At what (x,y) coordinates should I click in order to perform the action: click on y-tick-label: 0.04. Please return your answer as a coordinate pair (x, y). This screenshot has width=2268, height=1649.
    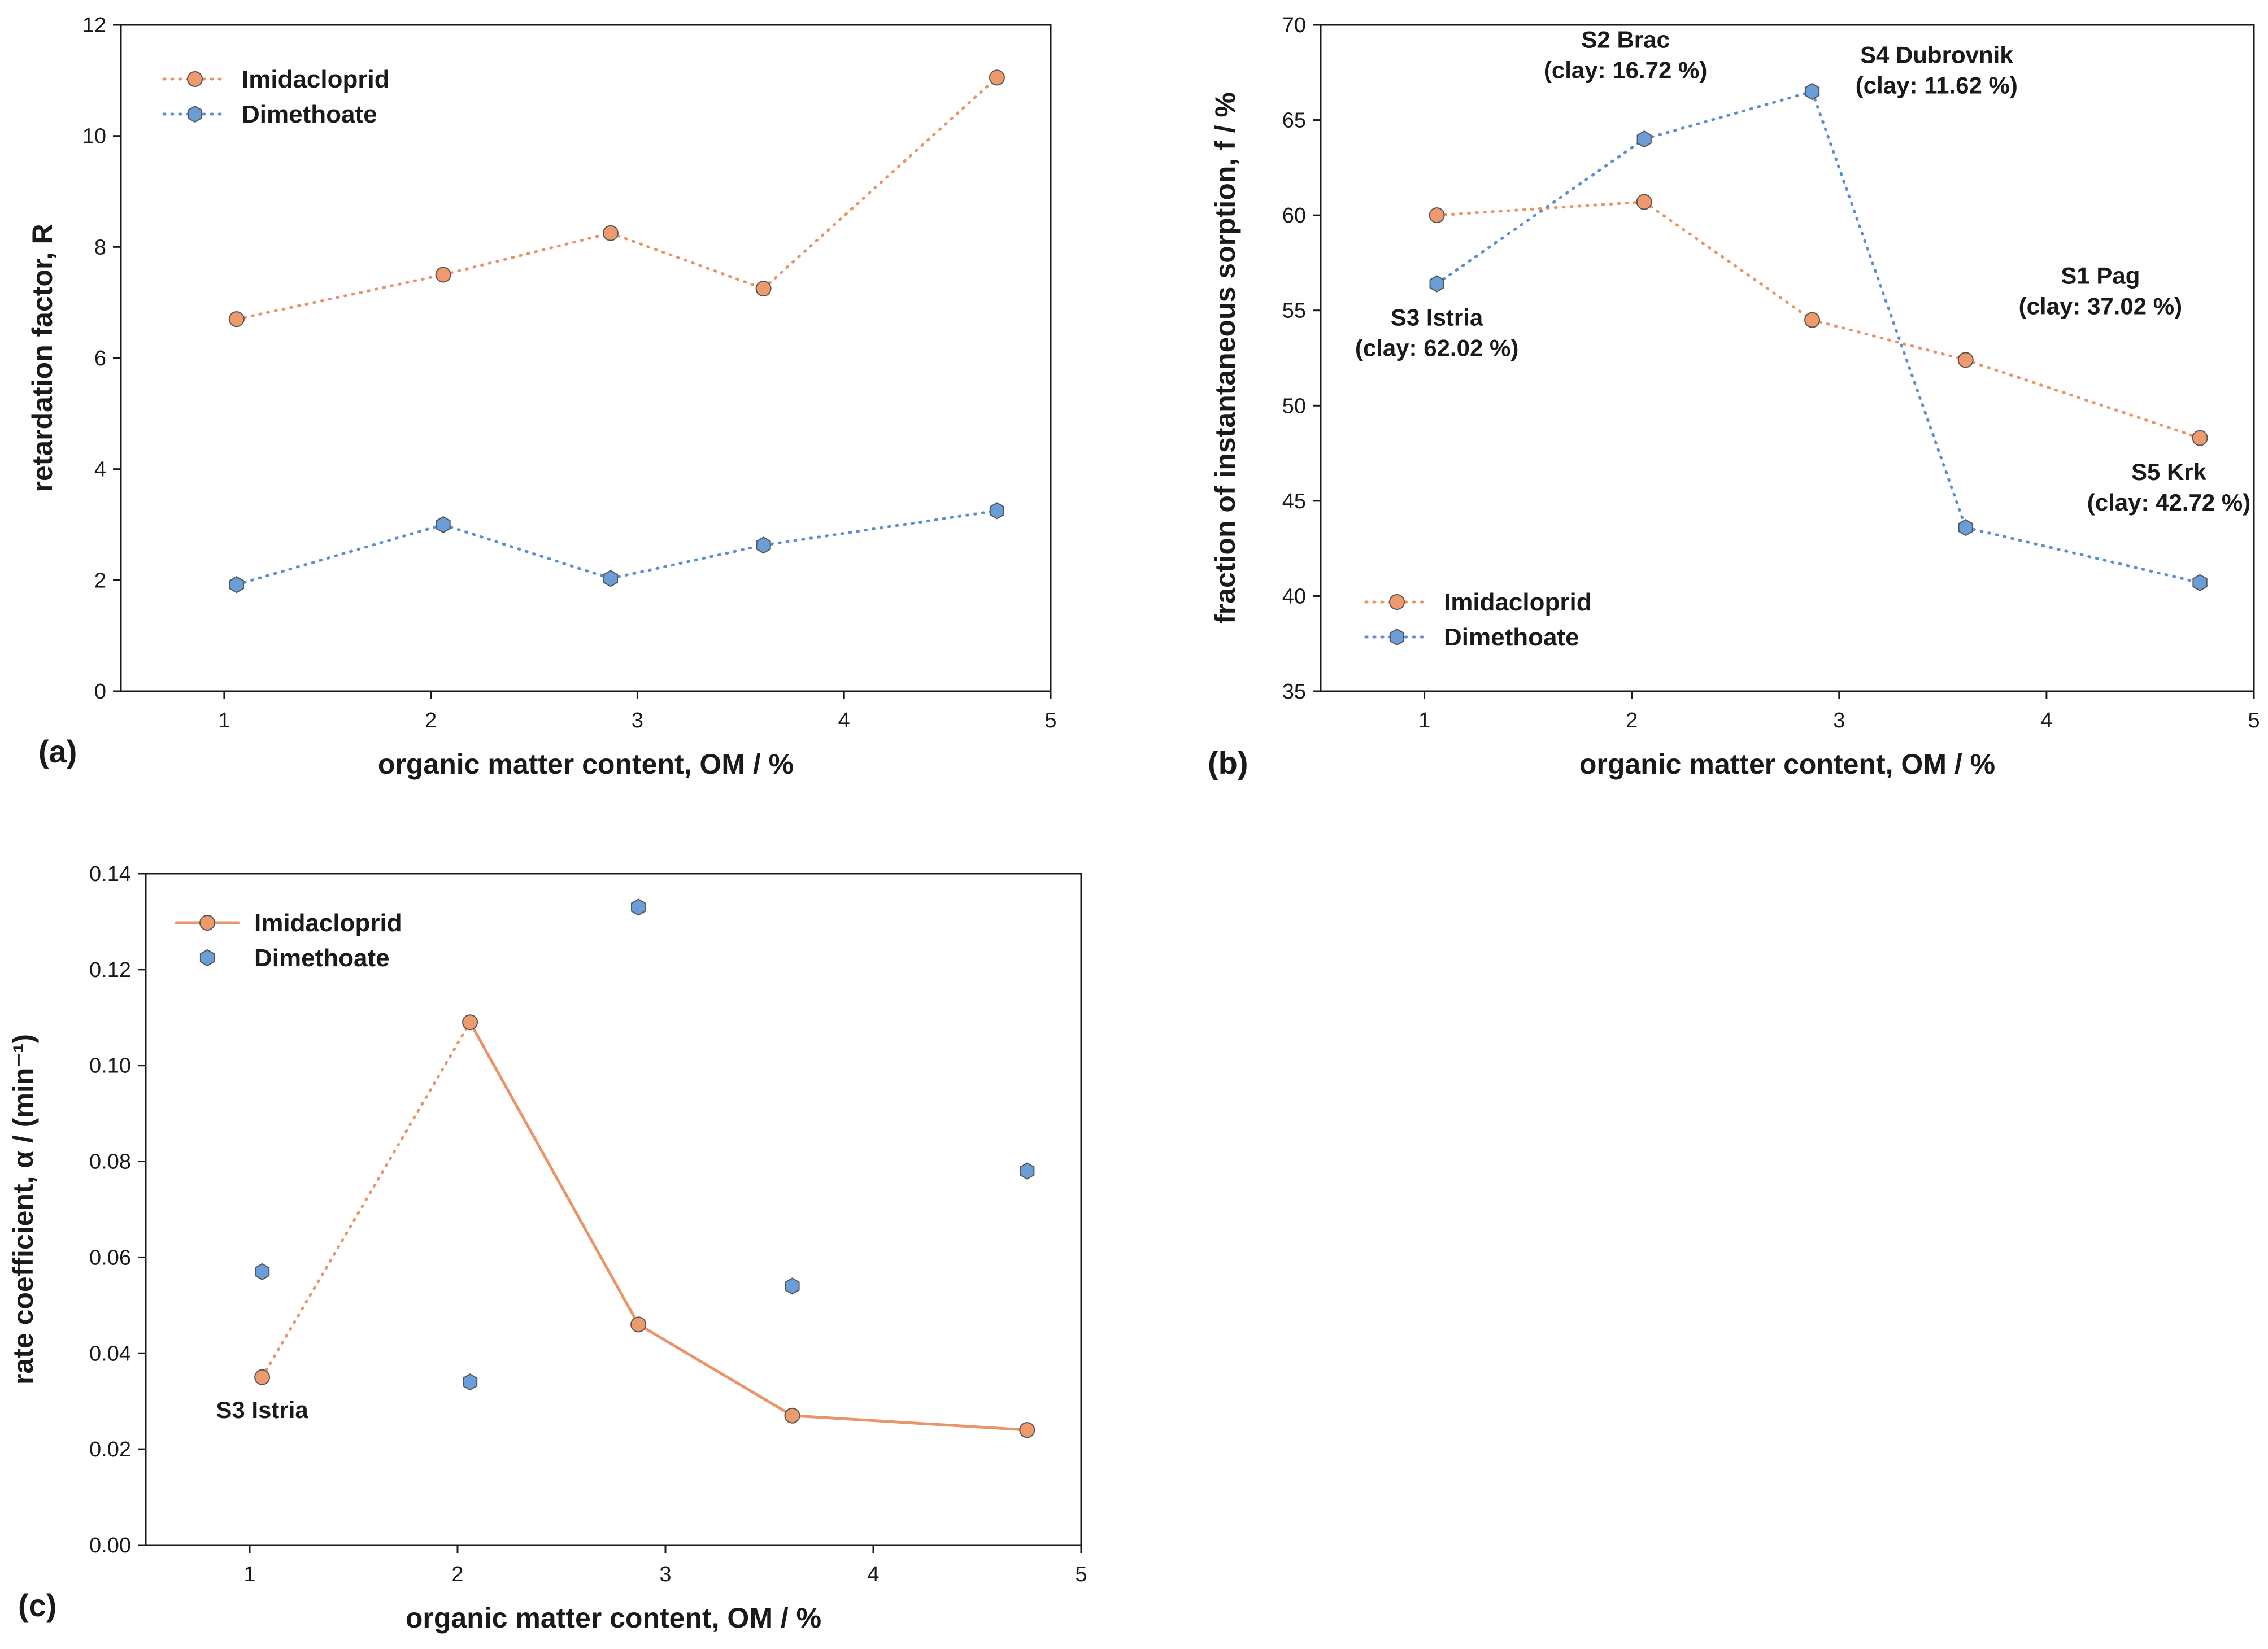
    Looking at the image, I should click on (110, 1354).